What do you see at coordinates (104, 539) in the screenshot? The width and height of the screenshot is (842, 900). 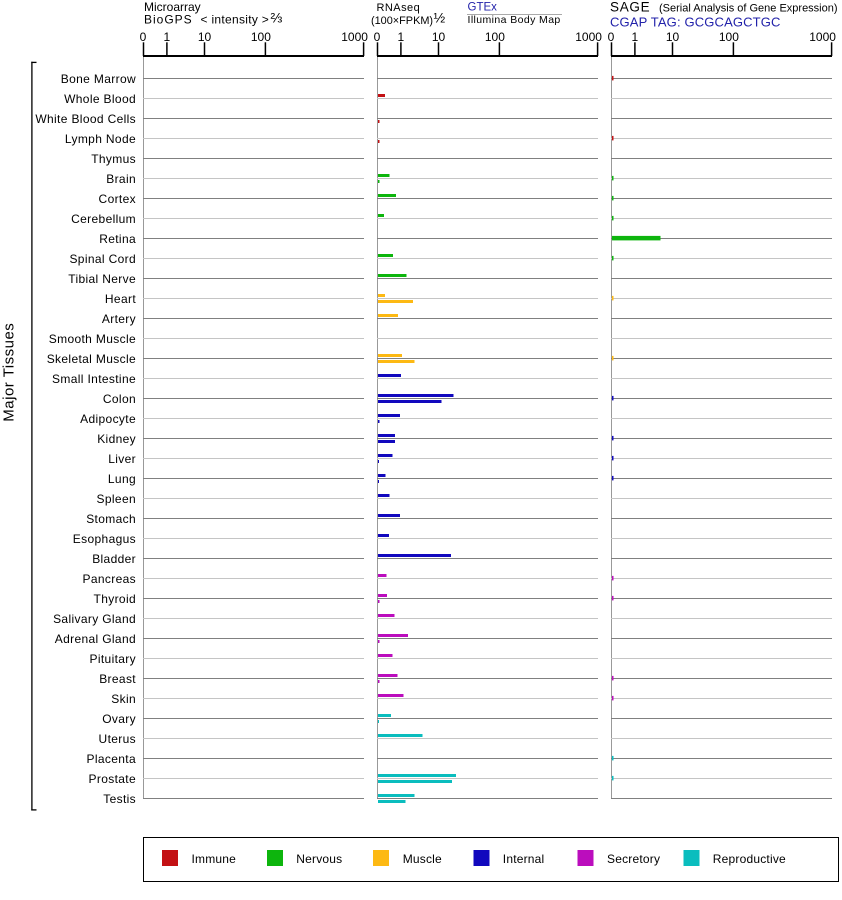 I see `svg-text: Esophagus` at bounding box center [104, 539].